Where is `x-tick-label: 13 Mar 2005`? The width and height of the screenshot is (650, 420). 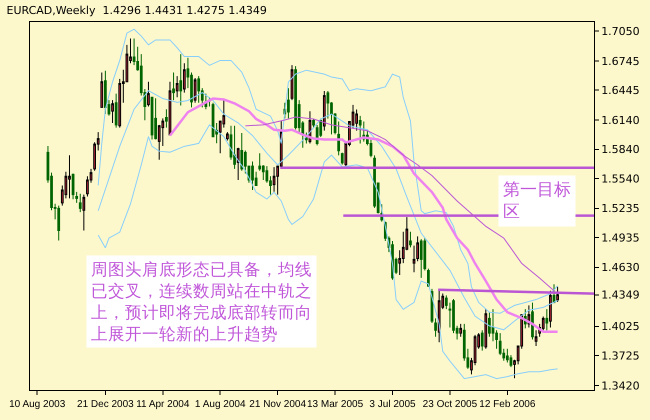
x-tick-label: 13 Mar 2005 is located at coordinates (335, 404).